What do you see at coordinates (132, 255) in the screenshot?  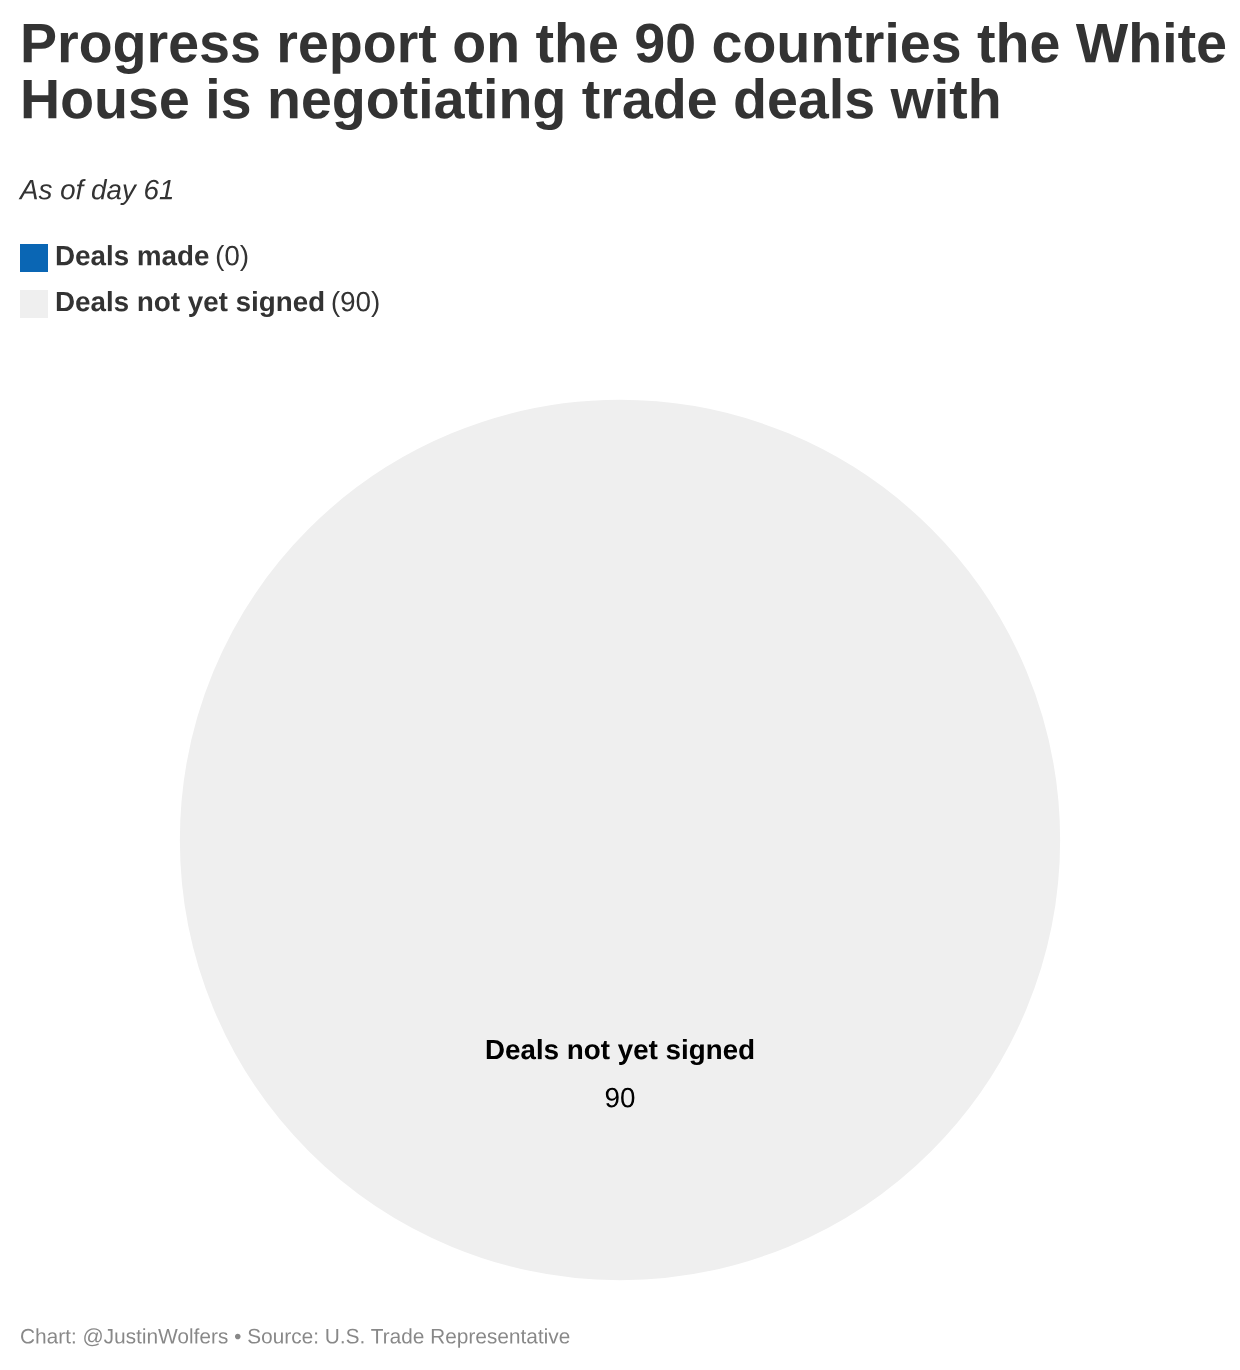 I see `legend-label: Deals made` at bounding box center [132, 255].